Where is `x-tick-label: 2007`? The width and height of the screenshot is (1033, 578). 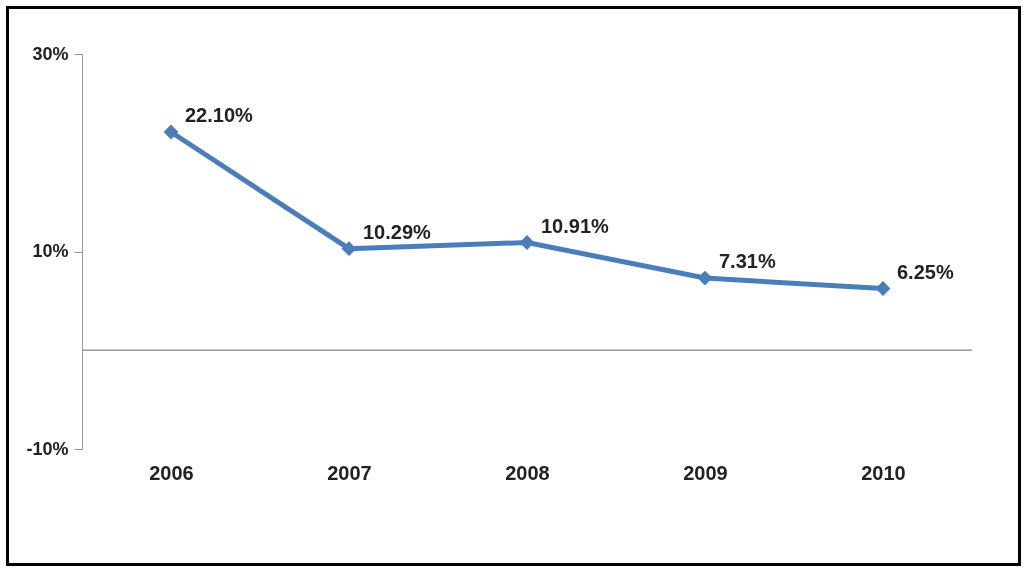
x-tick-label: 2007 is located at coordinates (349, 472).